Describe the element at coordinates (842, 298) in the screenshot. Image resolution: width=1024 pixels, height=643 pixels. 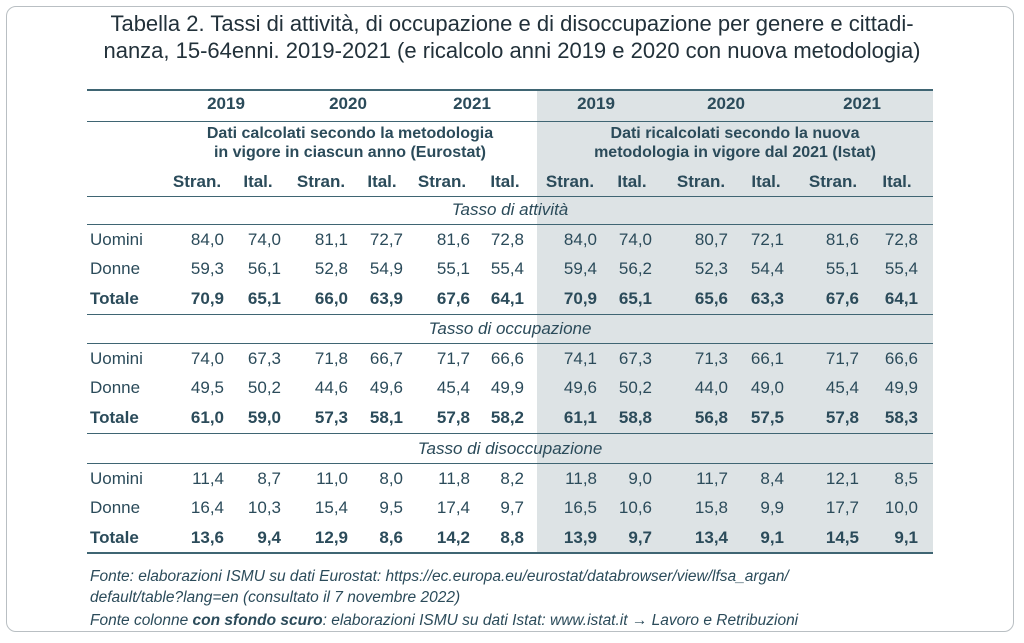
I see `table-cell: 67,6` at that location.